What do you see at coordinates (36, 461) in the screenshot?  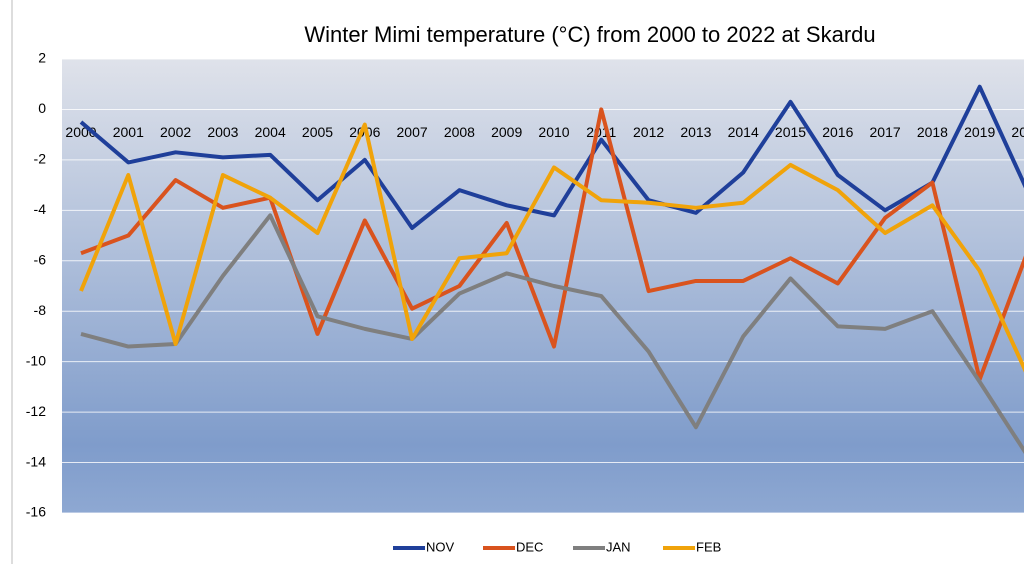 I see `y-tick-label: -14` at bounding box center [36, 461].